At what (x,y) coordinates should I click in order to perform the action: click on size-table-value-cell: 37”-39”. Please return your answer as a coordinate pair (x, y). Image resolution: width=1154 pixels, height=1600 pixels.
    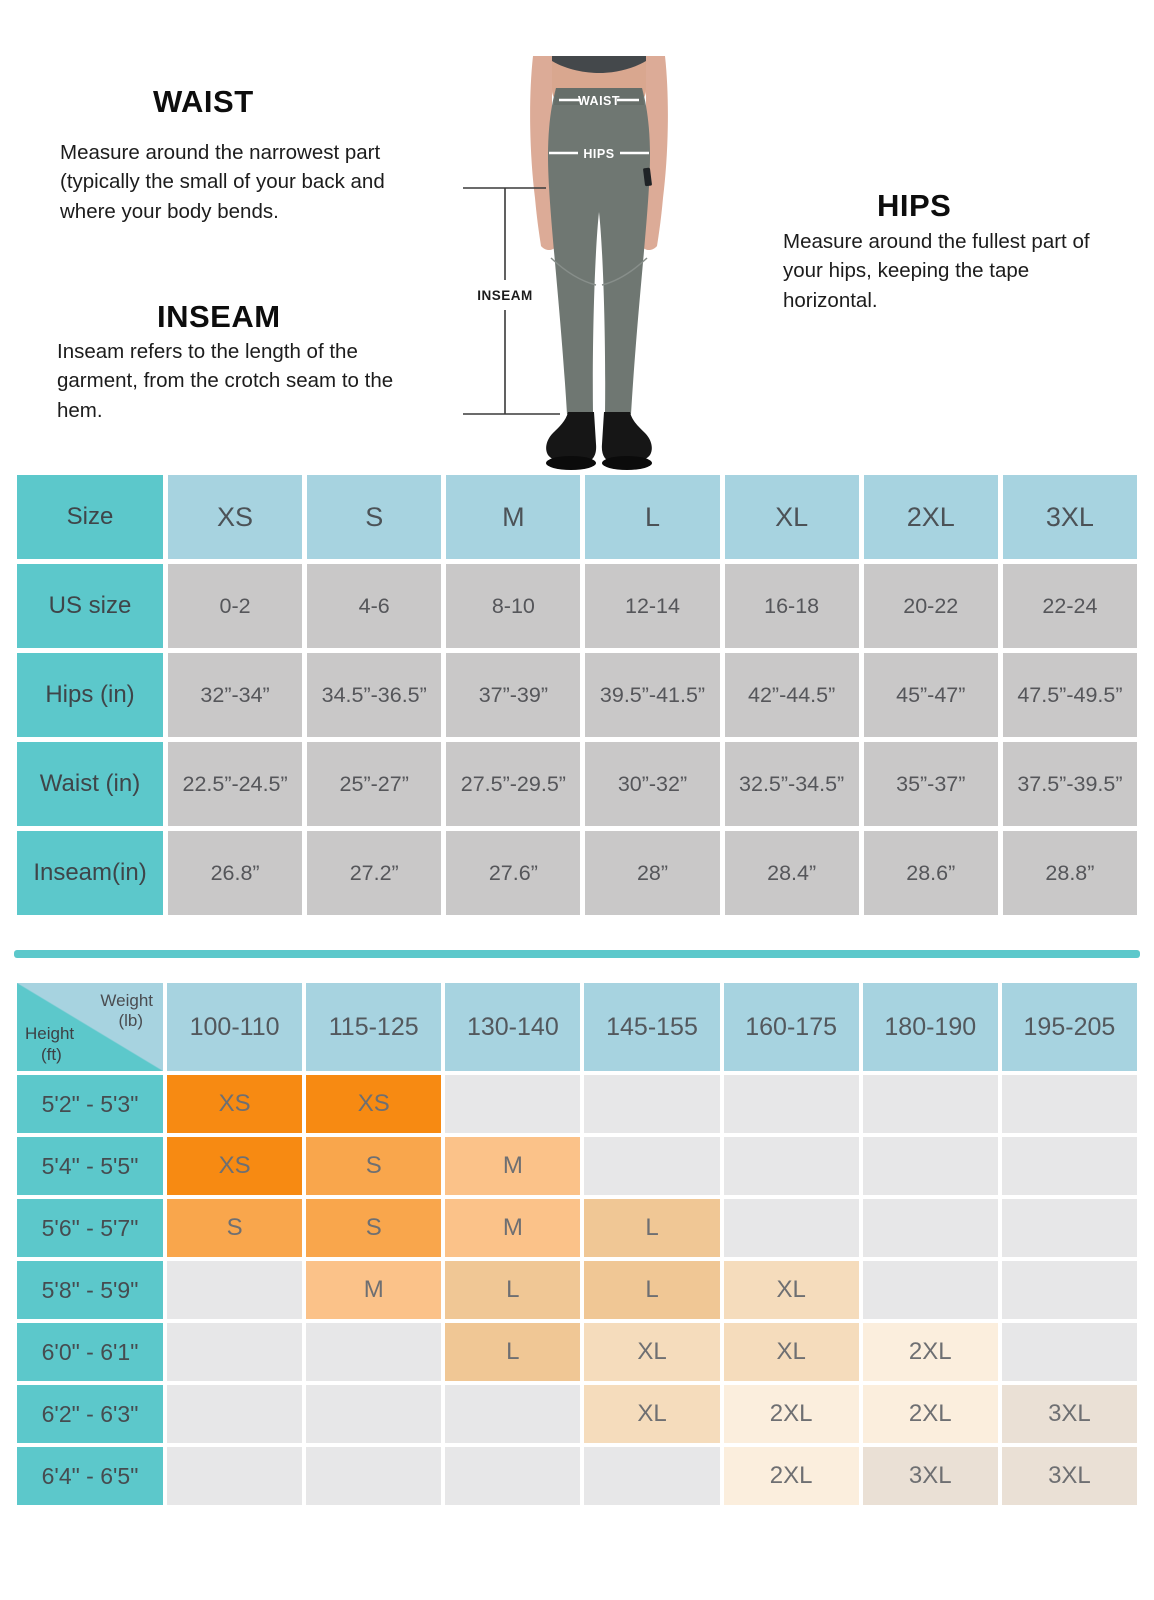
    Looking at the image, I should click on (513, 695).